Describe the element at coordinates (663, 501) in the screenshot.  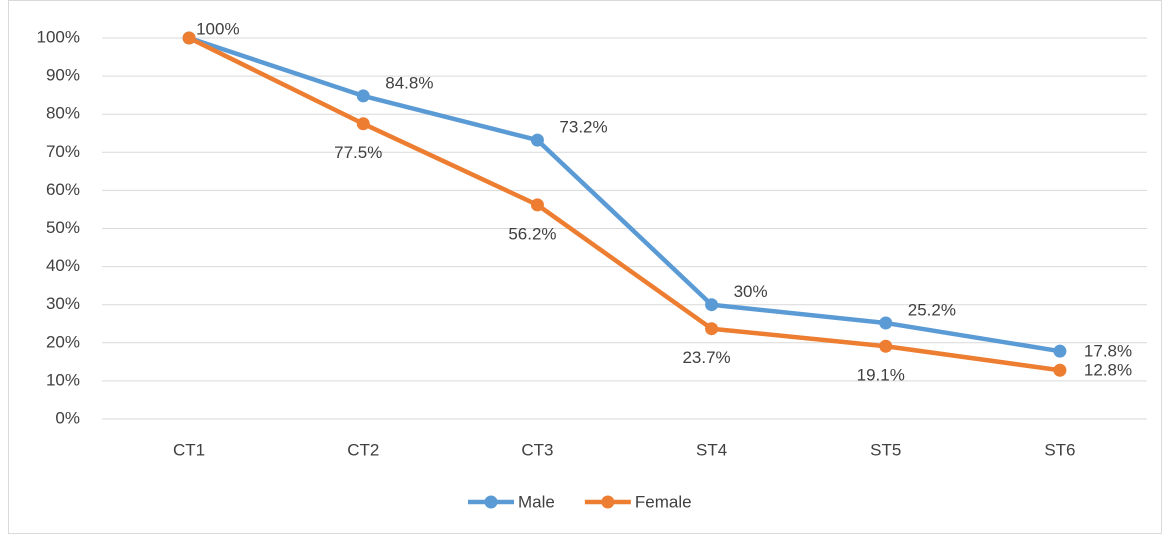
I see `legend-label: Female` at that location.